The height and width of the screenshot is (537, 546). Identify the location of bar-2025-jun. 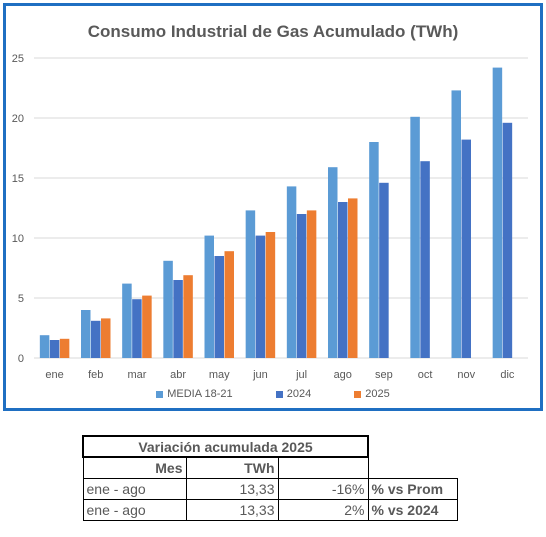
(270, 295).